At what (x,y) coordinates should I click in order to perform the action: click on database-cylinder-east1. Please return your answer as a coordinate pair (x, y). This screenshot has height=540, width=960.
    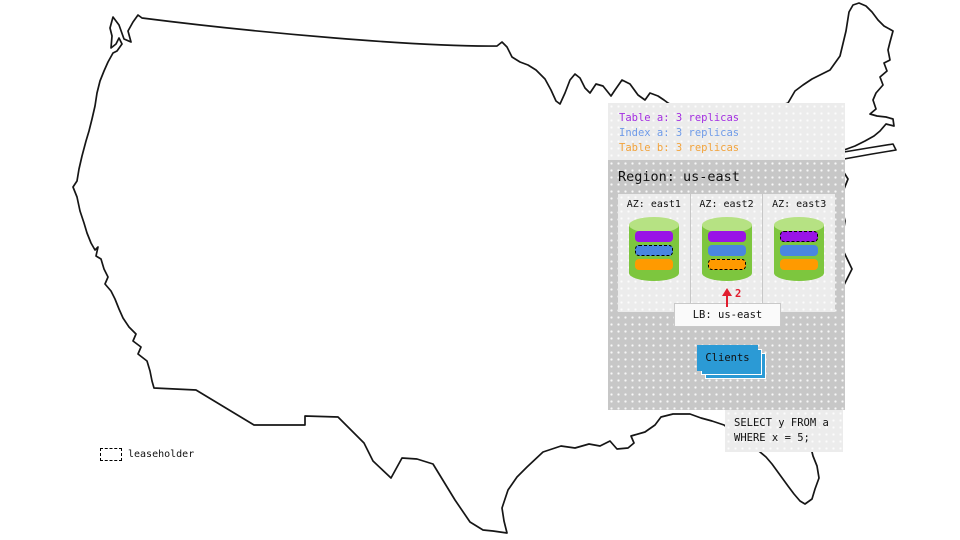
    Looking at the image, I should click on (653, 249).